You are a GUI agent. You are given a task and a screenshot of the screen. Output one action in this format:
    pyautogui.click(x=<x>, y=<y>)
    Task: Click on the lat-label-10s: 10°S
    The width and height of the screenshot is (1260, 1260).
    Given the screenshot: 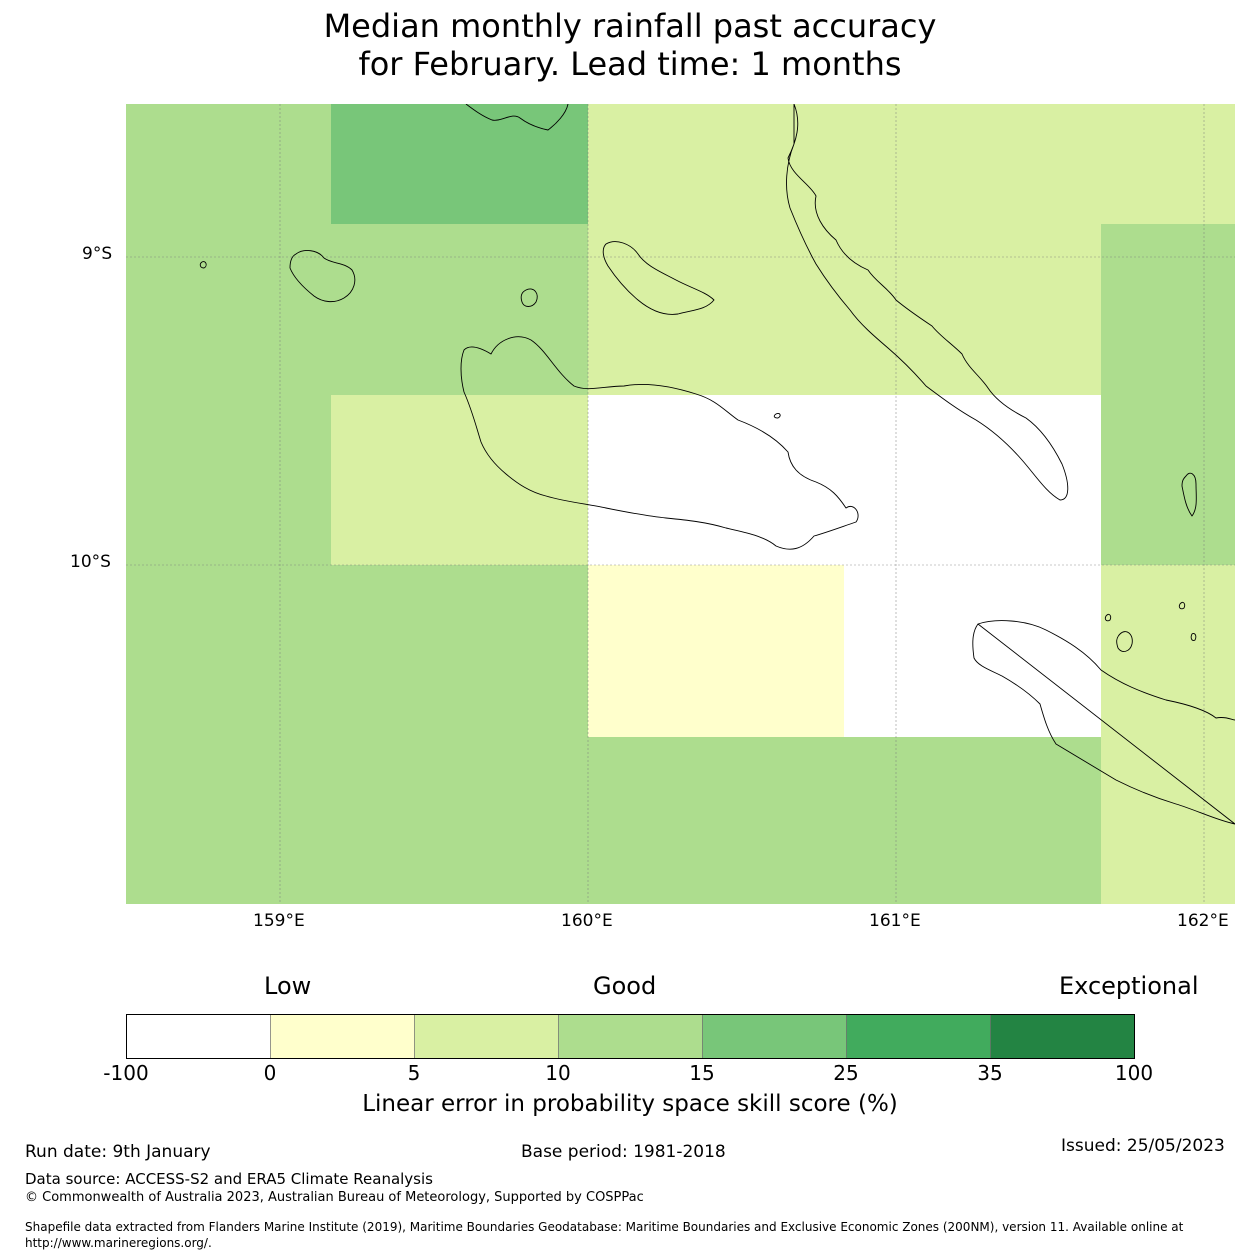 What is the action you would take?
    pyautogui.click(x=90, y=562)
    